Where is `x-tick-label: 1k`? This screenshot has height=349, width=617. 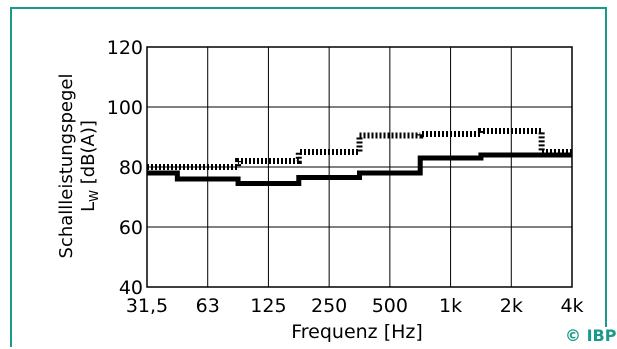 x-tick-label: 1k is located at coordinates (450, 306).